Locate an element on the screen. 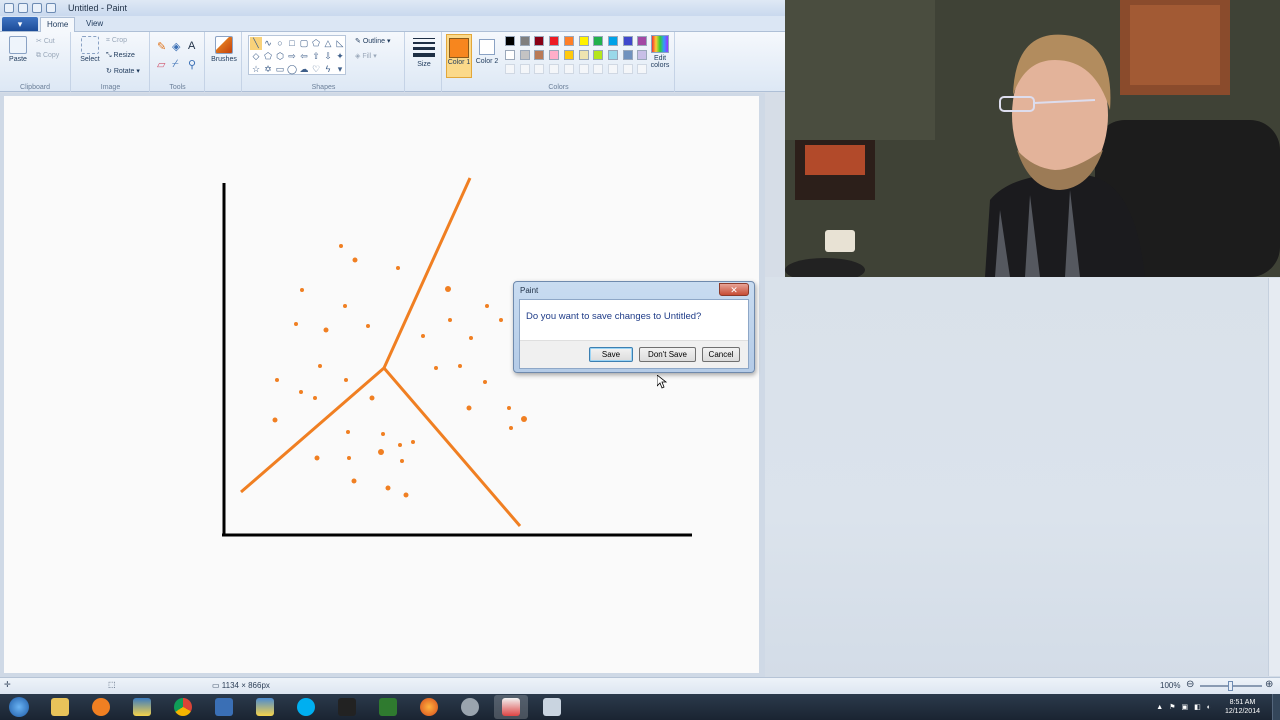 The image size is (1280, 720). line-shape-icon: ╲ is located at coordinates (256, 43).